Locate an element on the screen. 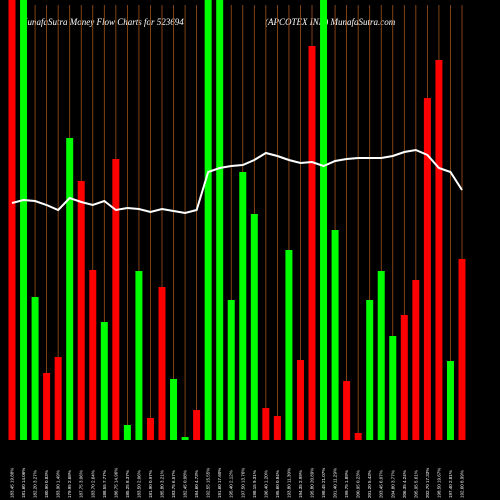 The image size is (500, 500). x-tick-label: 193.80 11.30% is located at coordinates (288, 483).